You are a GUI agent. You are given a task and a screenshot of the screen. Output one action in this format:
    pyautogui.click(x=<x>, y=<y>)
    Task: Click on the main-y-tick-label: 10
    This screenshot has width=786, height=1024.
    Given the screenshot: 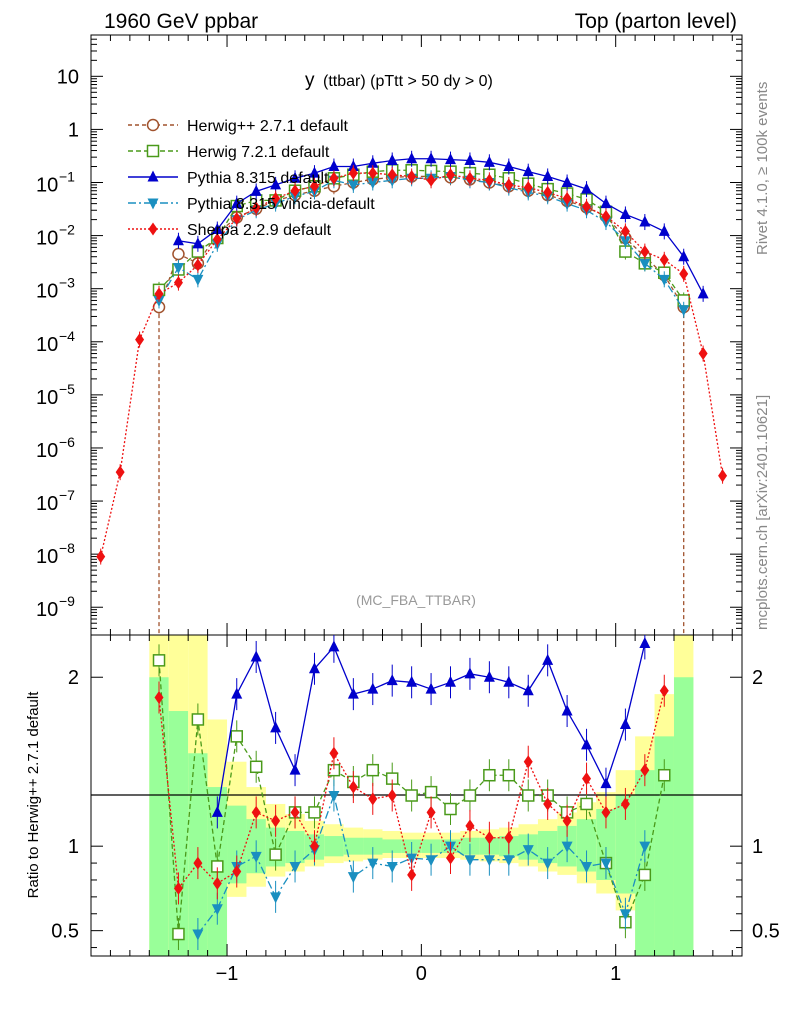 What is the action you would take?
    pyautogui.click(x=68, y=77)
    